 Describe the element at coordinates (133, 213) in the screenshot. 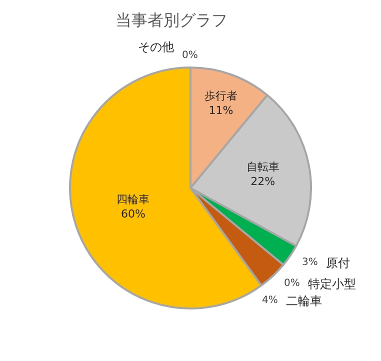

I see `data-label: 60%` at that location.